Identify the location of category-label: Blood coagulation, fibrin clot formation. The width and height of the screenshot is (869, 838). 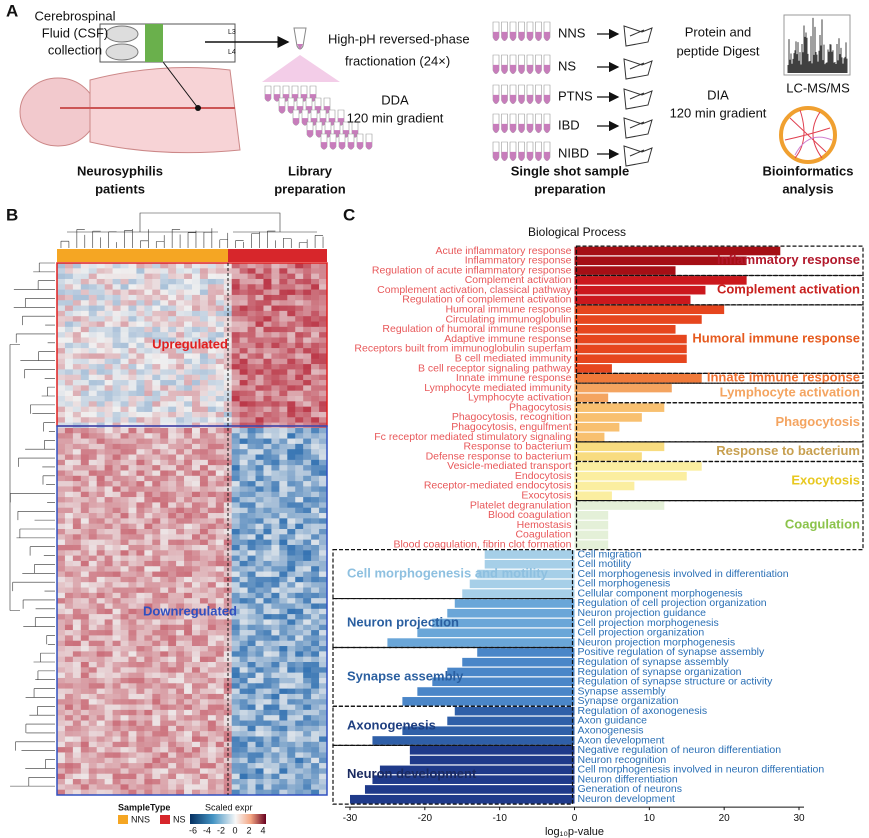
(482, 544).